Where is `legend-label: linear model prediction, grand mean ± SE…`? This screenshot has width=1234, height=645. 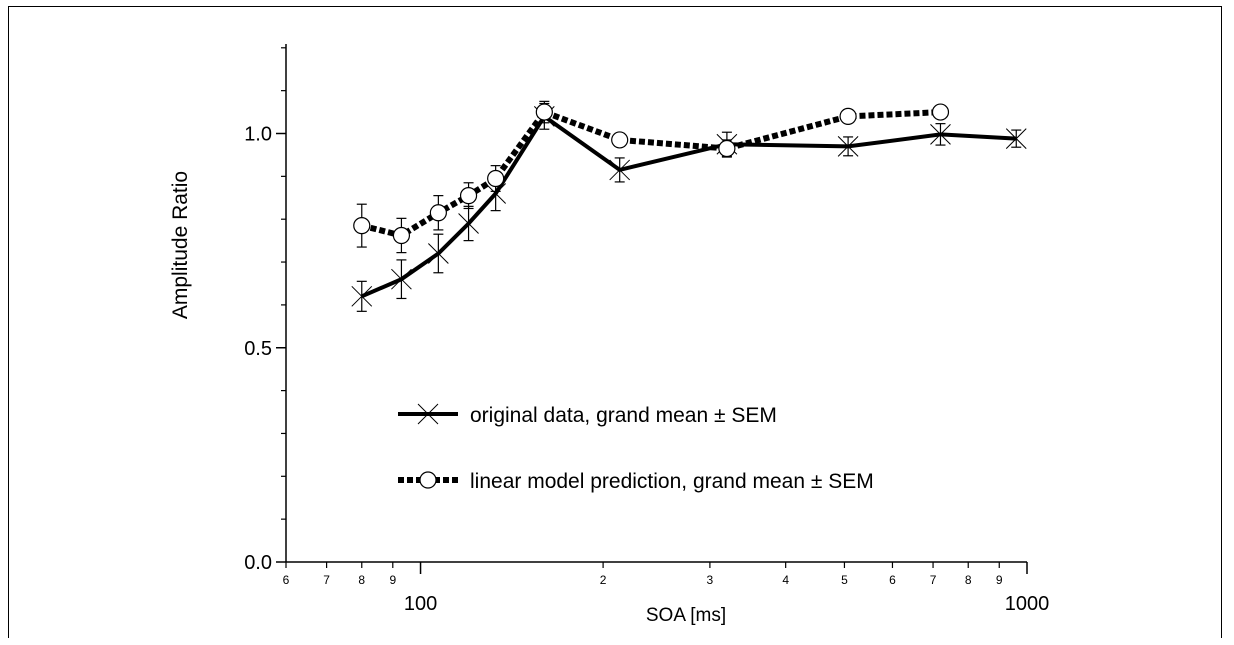 legend-label: linear model prediction, grand mean ± SE… is located at coordinates (672, 481).